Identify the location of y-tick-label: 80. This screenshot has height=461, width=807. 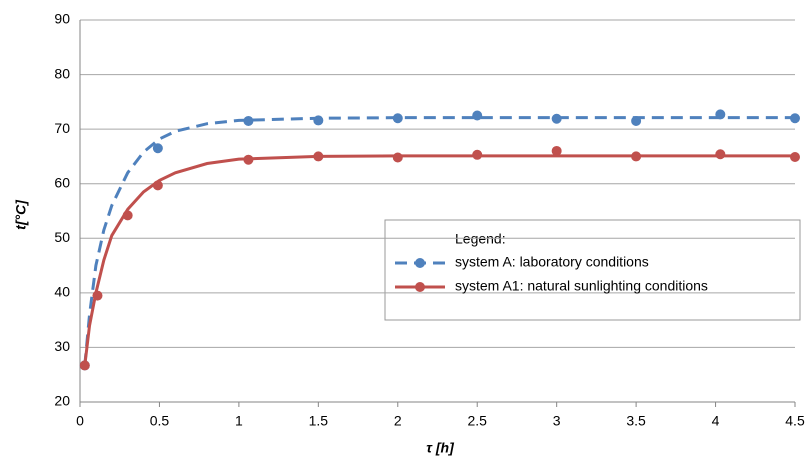
(62, 73).